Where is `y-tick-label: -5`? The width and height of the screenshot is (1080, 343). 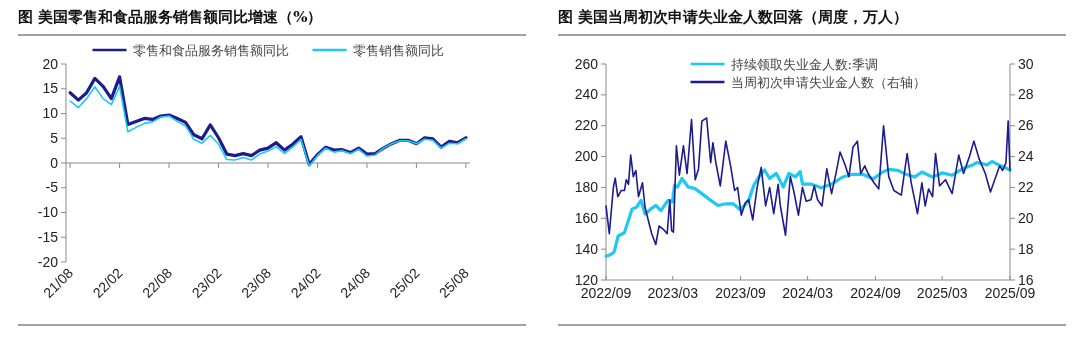
y-tick-label: -5 is located at coordinates (52, 187).